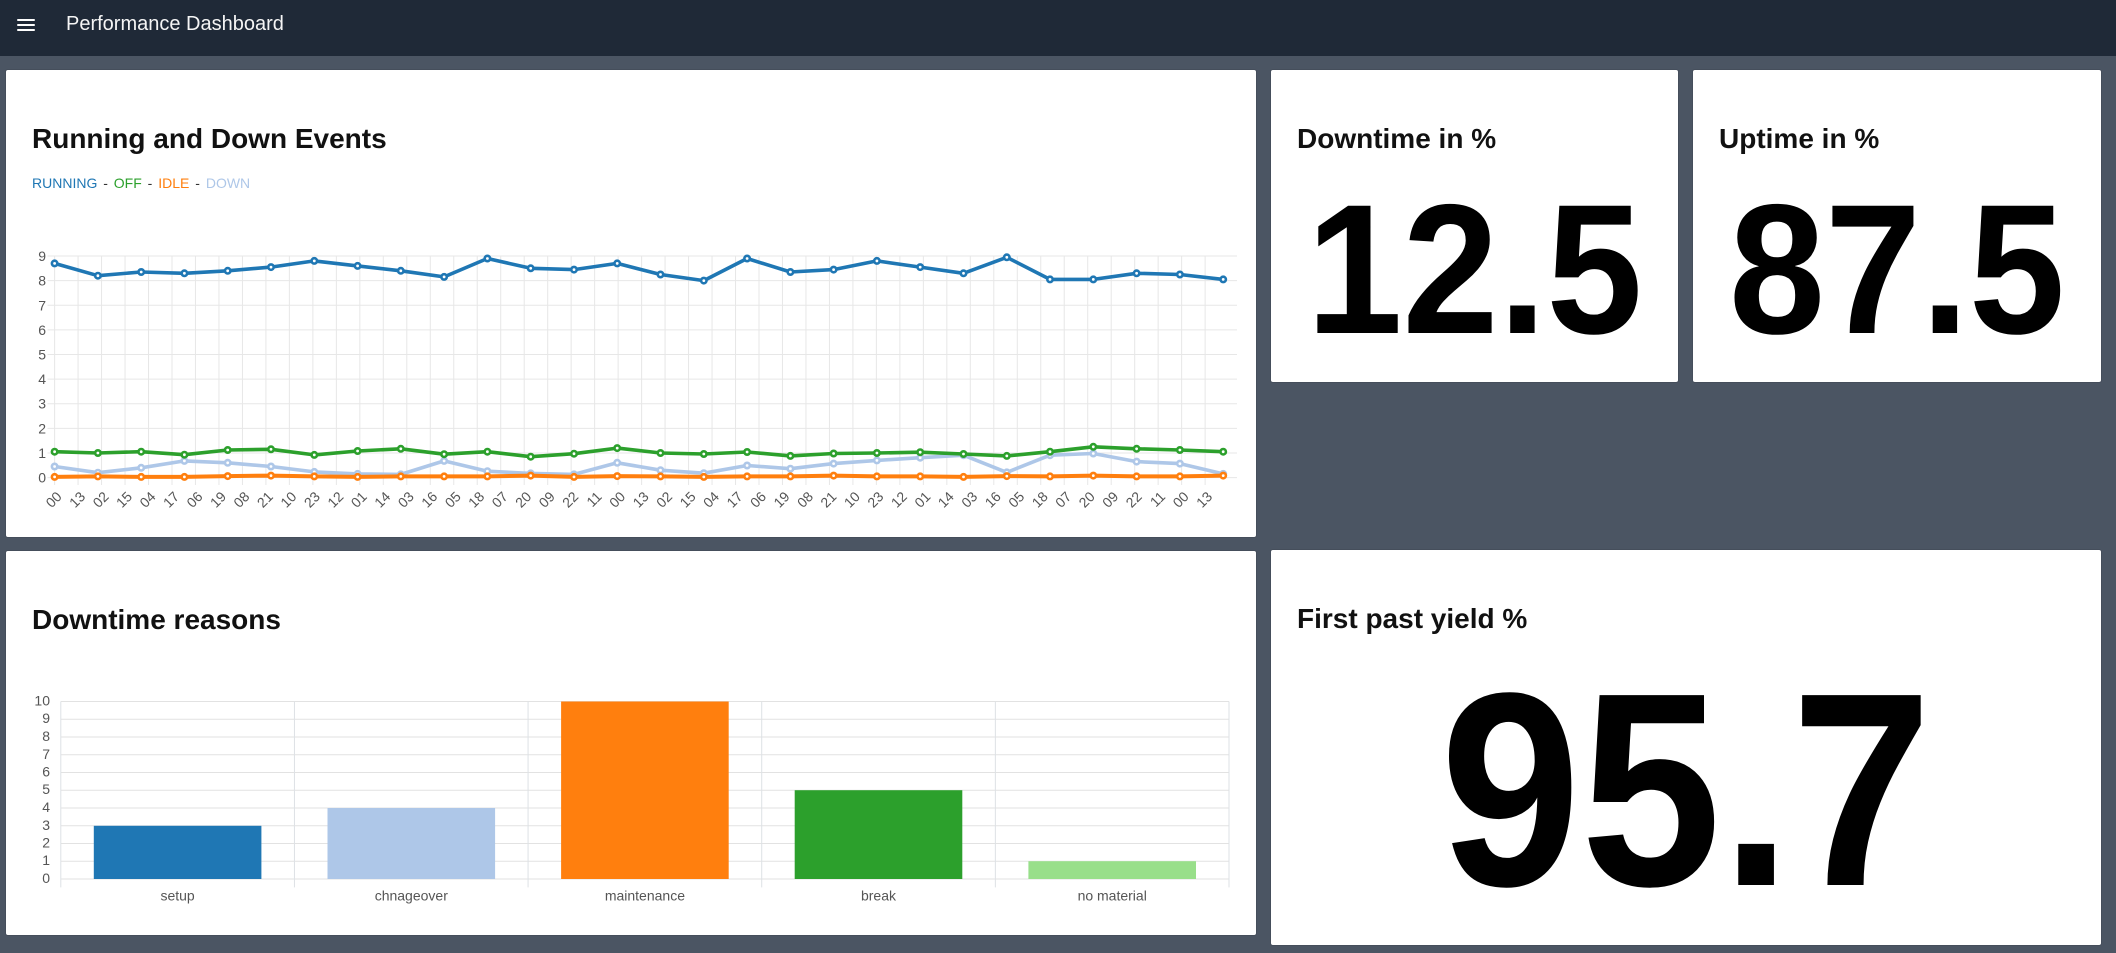 The height and width of the screenshot is (953, 2116). What do you see at coordinates (1112, 896) in the screenshot?
I see `svg-text: no material` at bounding box center [1112, 896].